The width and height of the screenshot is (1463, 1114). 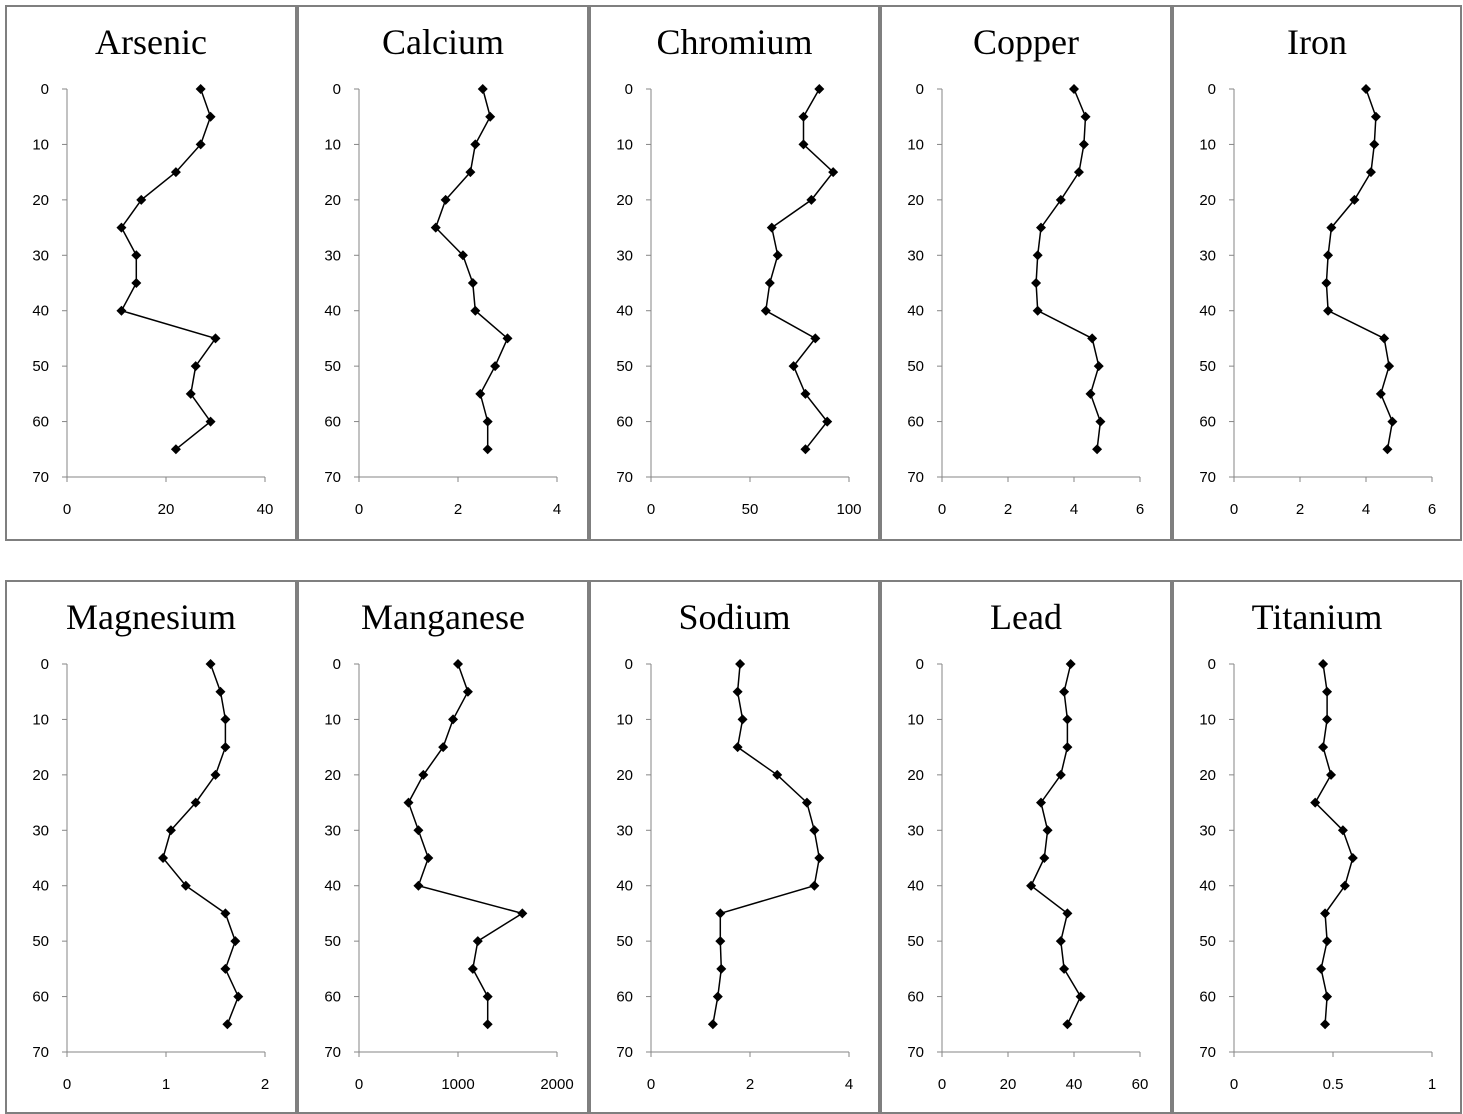 I want to click on x-tick-label: 2, so click(x=458, y=509).